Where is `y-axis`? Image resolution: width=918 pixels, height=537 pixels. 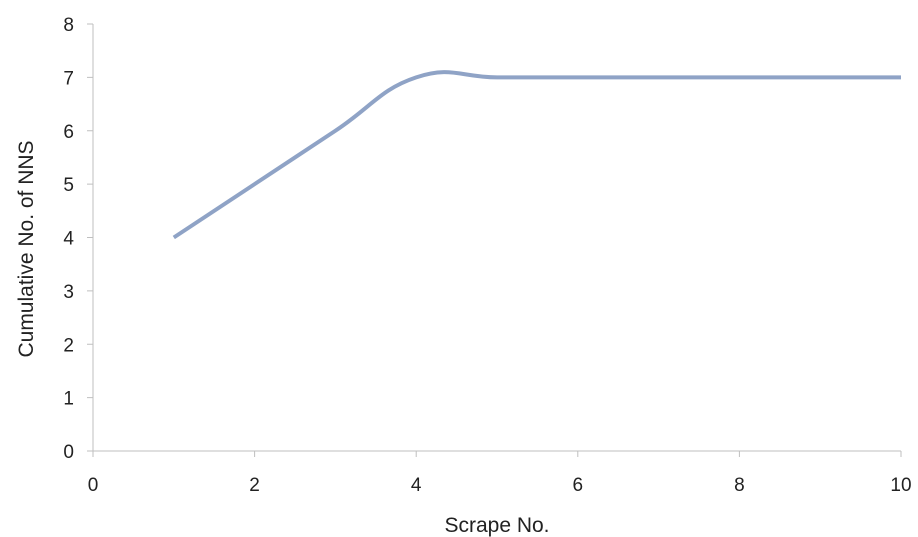 y-axis is located at coordinates (90, 237).